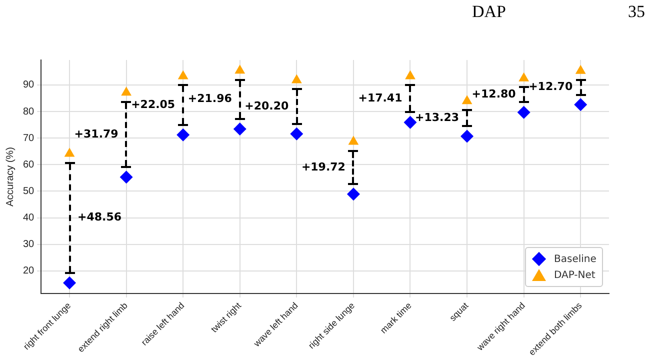  I want to click on y-tick-label: 60, so click(29, 164).